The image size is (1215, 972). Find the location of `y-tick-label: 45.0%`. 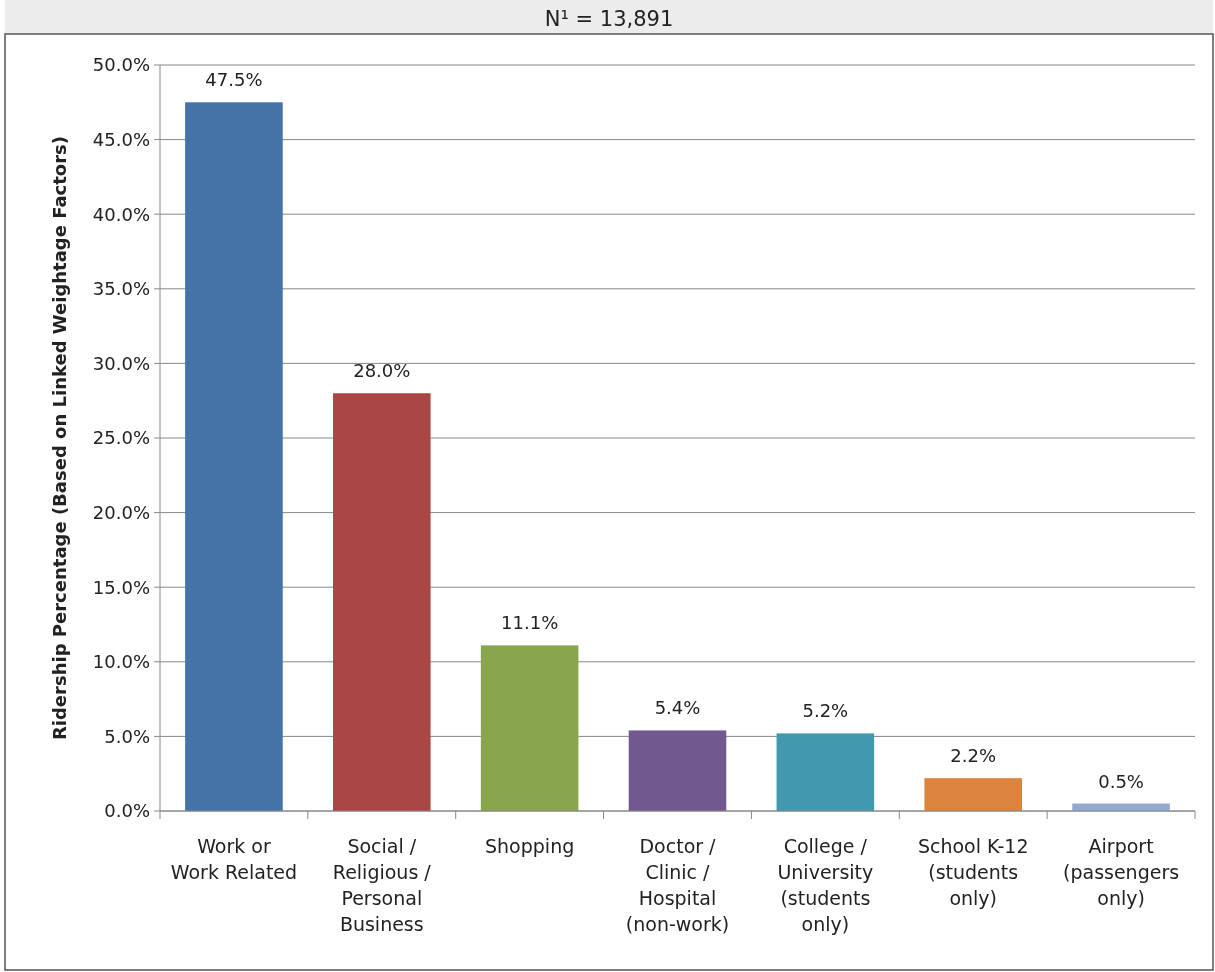

y-tick-label: 45.0% is located at coordinates (121, 139).